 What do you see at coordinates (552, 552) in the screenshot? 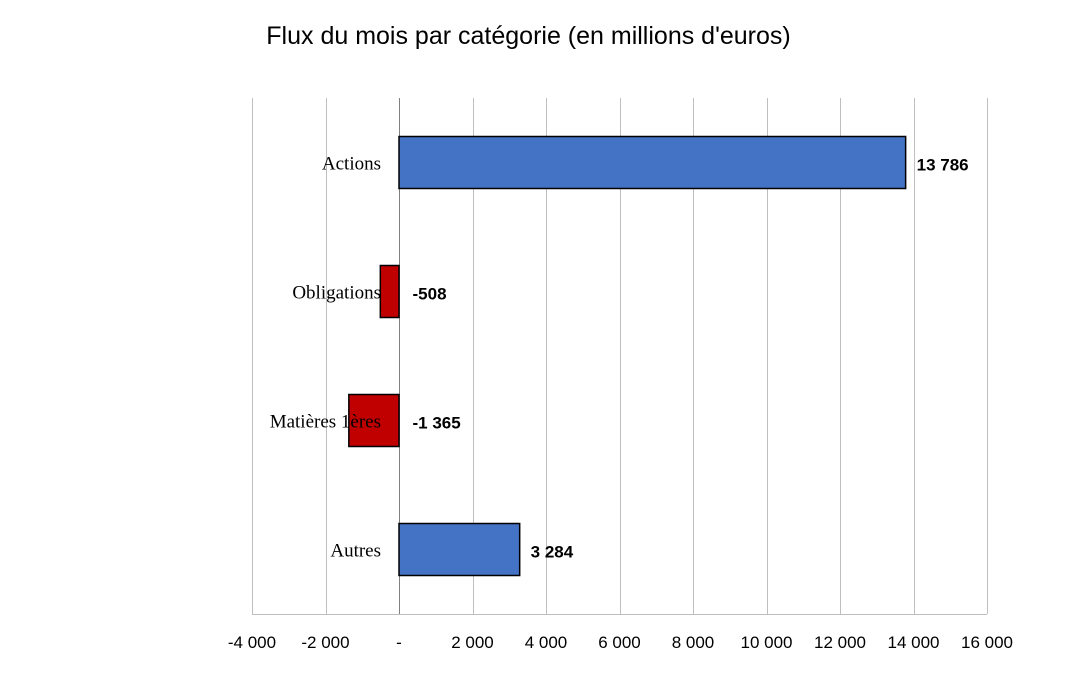
I see `data-label: 3 284` at bounding box center [552, 552].